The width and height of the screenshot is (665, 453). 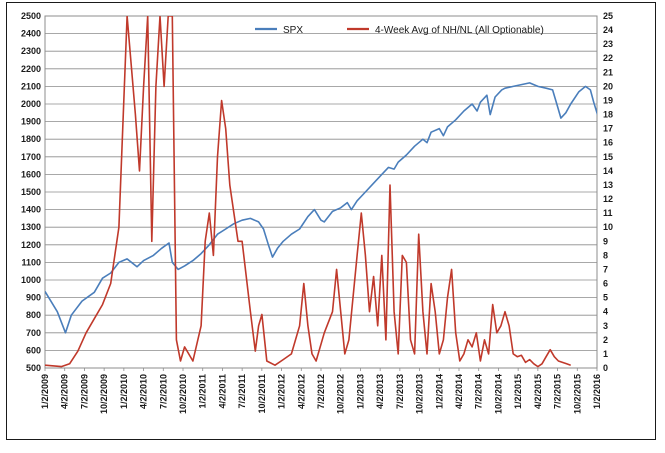 What do you see at coordinates (31, 86) in the screenshot?
I see `left-tick-label: 2100` at bounding box center [31, 86].